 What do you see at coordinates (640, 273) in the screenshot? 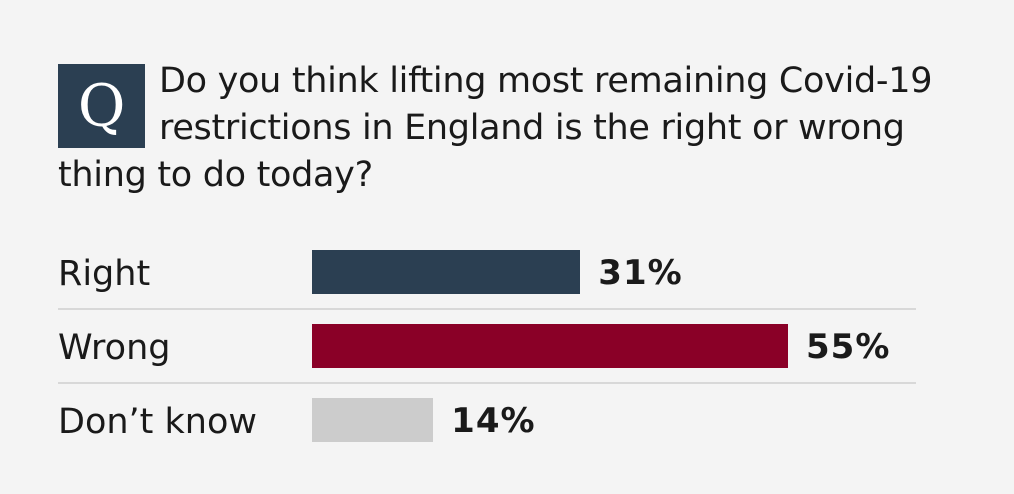
I see `value-label-right: 31%` at bounding box center [640, 273].